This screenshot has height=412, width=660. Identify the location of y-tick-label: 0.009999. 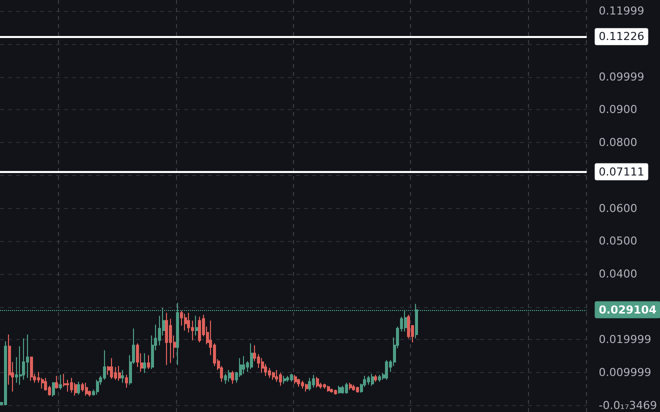
(625, 373).